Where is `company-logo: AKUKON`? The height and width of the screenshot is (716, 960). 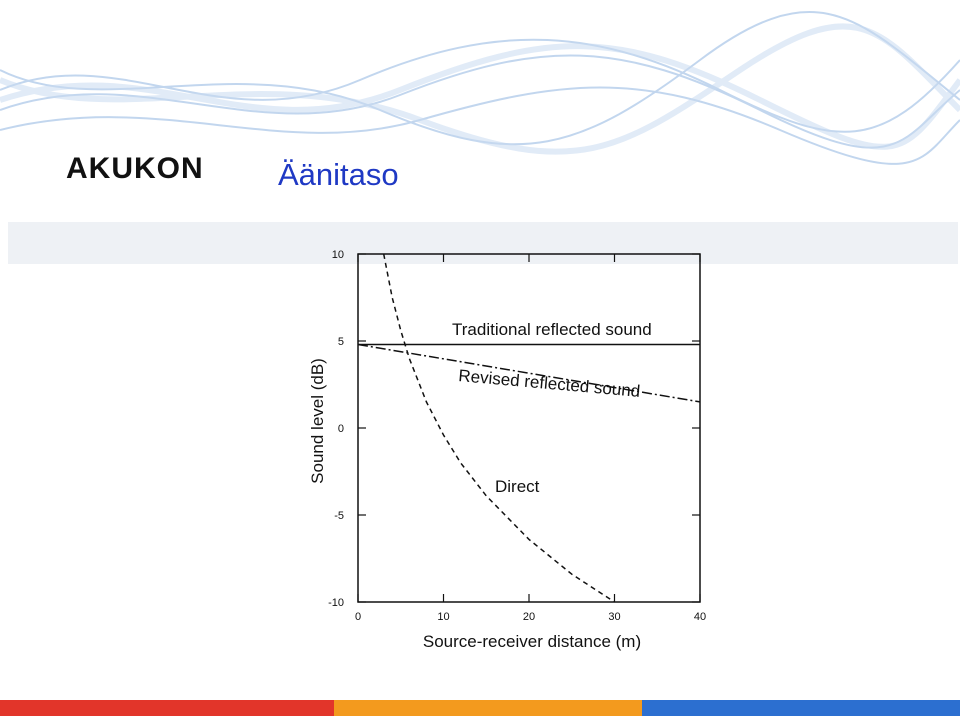 company-logo: AKUKON is located at coordinates (127, 171).